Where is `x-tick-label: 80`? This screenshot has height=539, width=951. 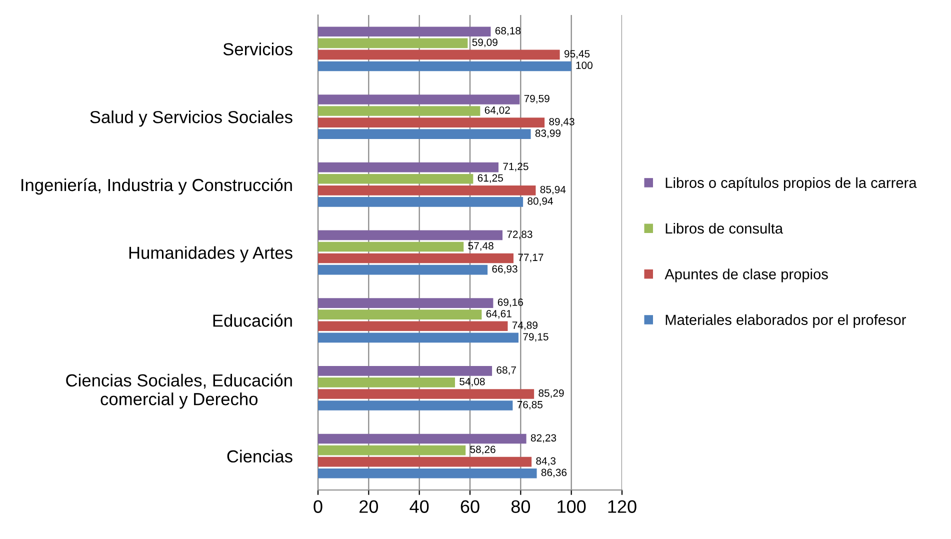 x-tick-label: 80 is located at coordinates (520, 506).